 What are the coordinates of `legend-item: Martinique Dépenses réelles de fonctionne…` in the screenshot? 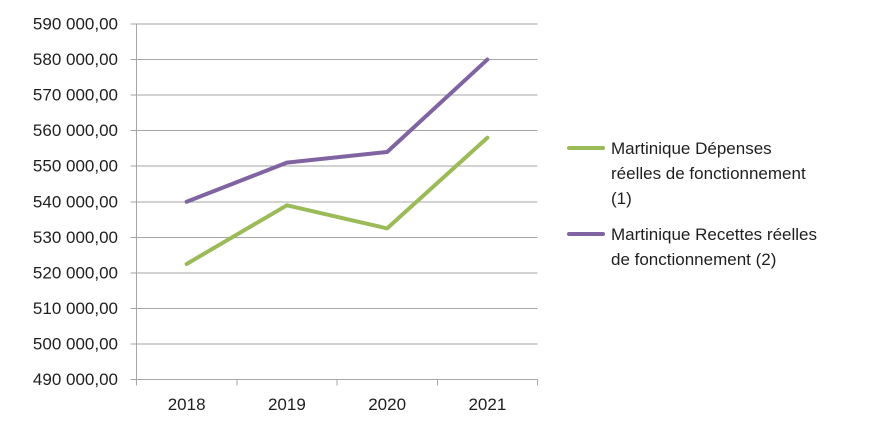 It's located at (713, 173).